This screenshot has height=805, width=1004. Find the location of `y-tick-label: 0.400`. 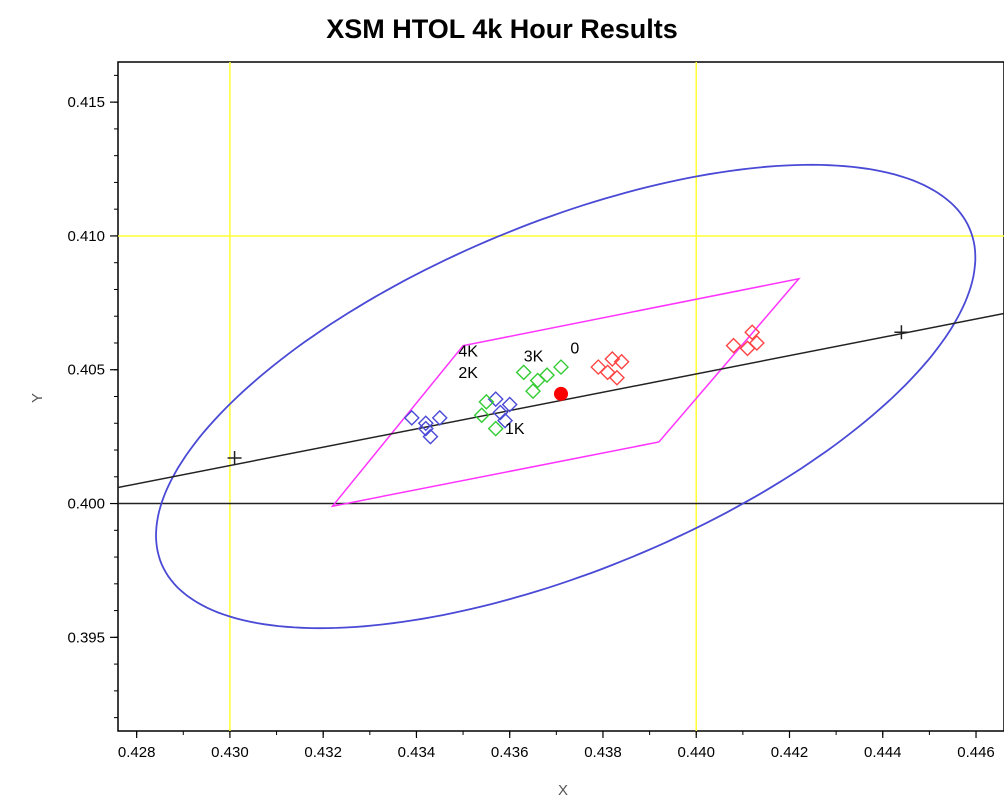

y-tick-label: 0.400 is located at coordinates (86, 504).